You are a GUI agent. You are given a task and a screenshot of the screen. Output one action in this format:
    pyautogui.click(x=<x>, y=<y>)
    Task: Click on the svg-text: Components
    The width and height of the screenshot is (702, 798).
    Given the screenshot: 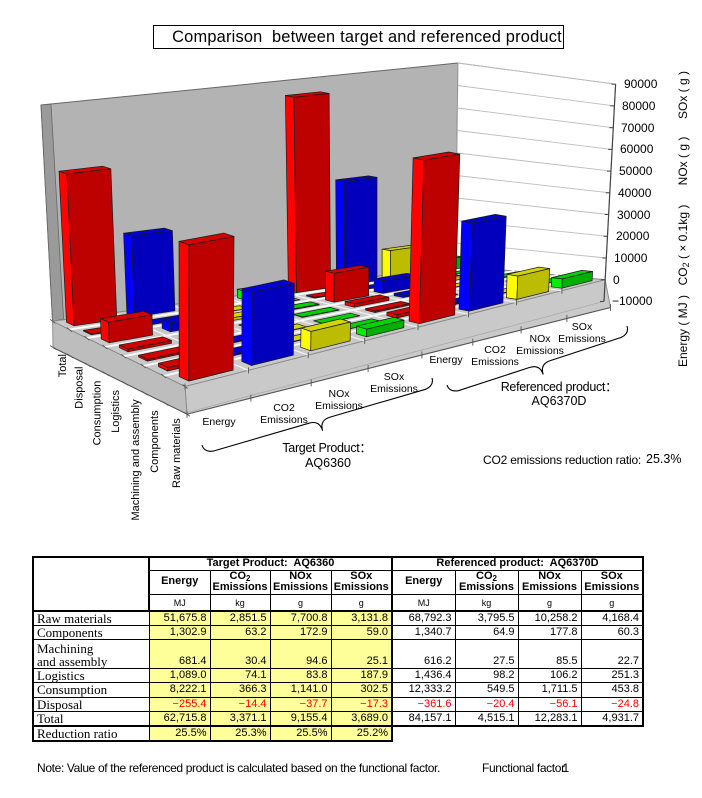 What is the action you would take?
    pyautogui.click(x=155, y=441)
    